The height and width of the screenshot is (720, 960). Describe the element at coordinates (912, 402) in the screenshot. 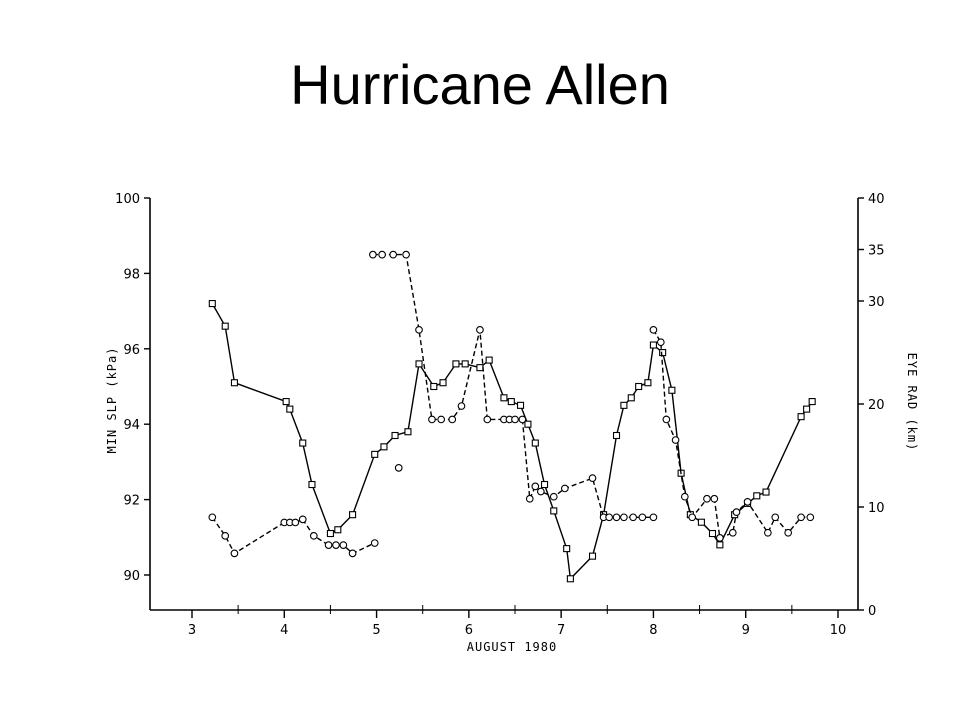

I see `y-axis-right-title: EYE RAD (km)` at that location.